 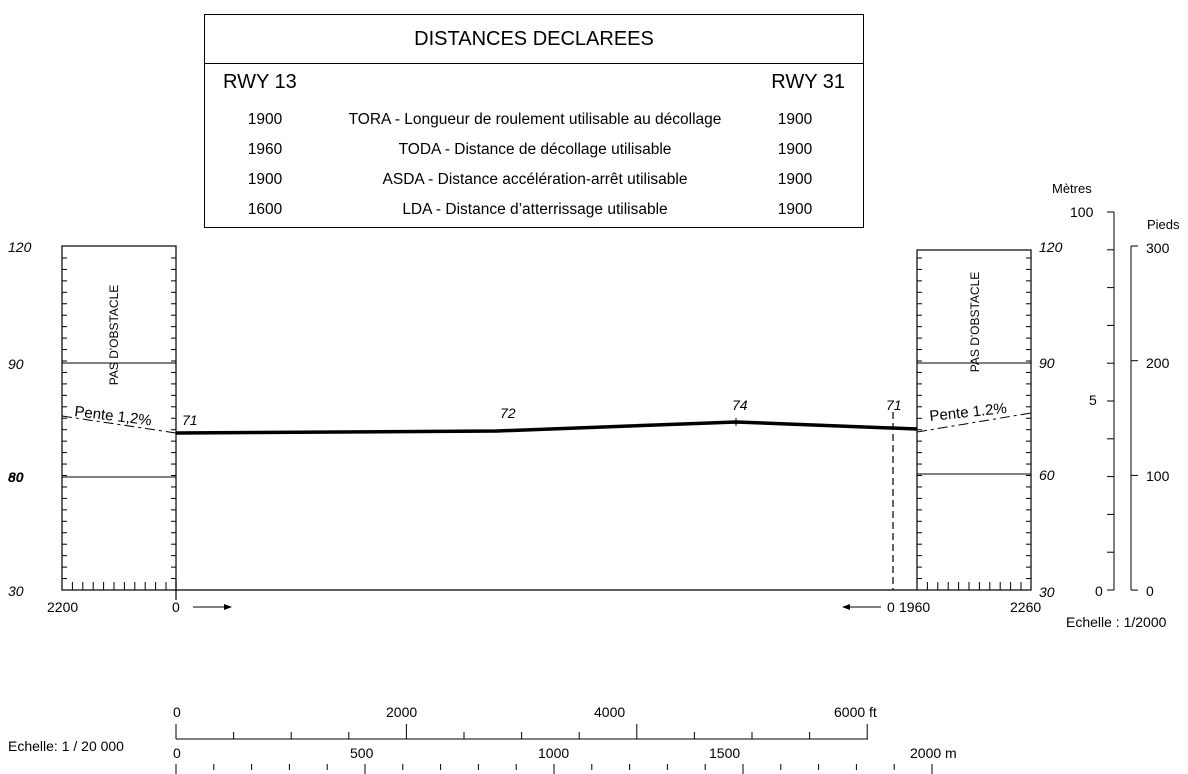 I want to click on rwy-31-header: RWY 31, so click(x=808, y=82).